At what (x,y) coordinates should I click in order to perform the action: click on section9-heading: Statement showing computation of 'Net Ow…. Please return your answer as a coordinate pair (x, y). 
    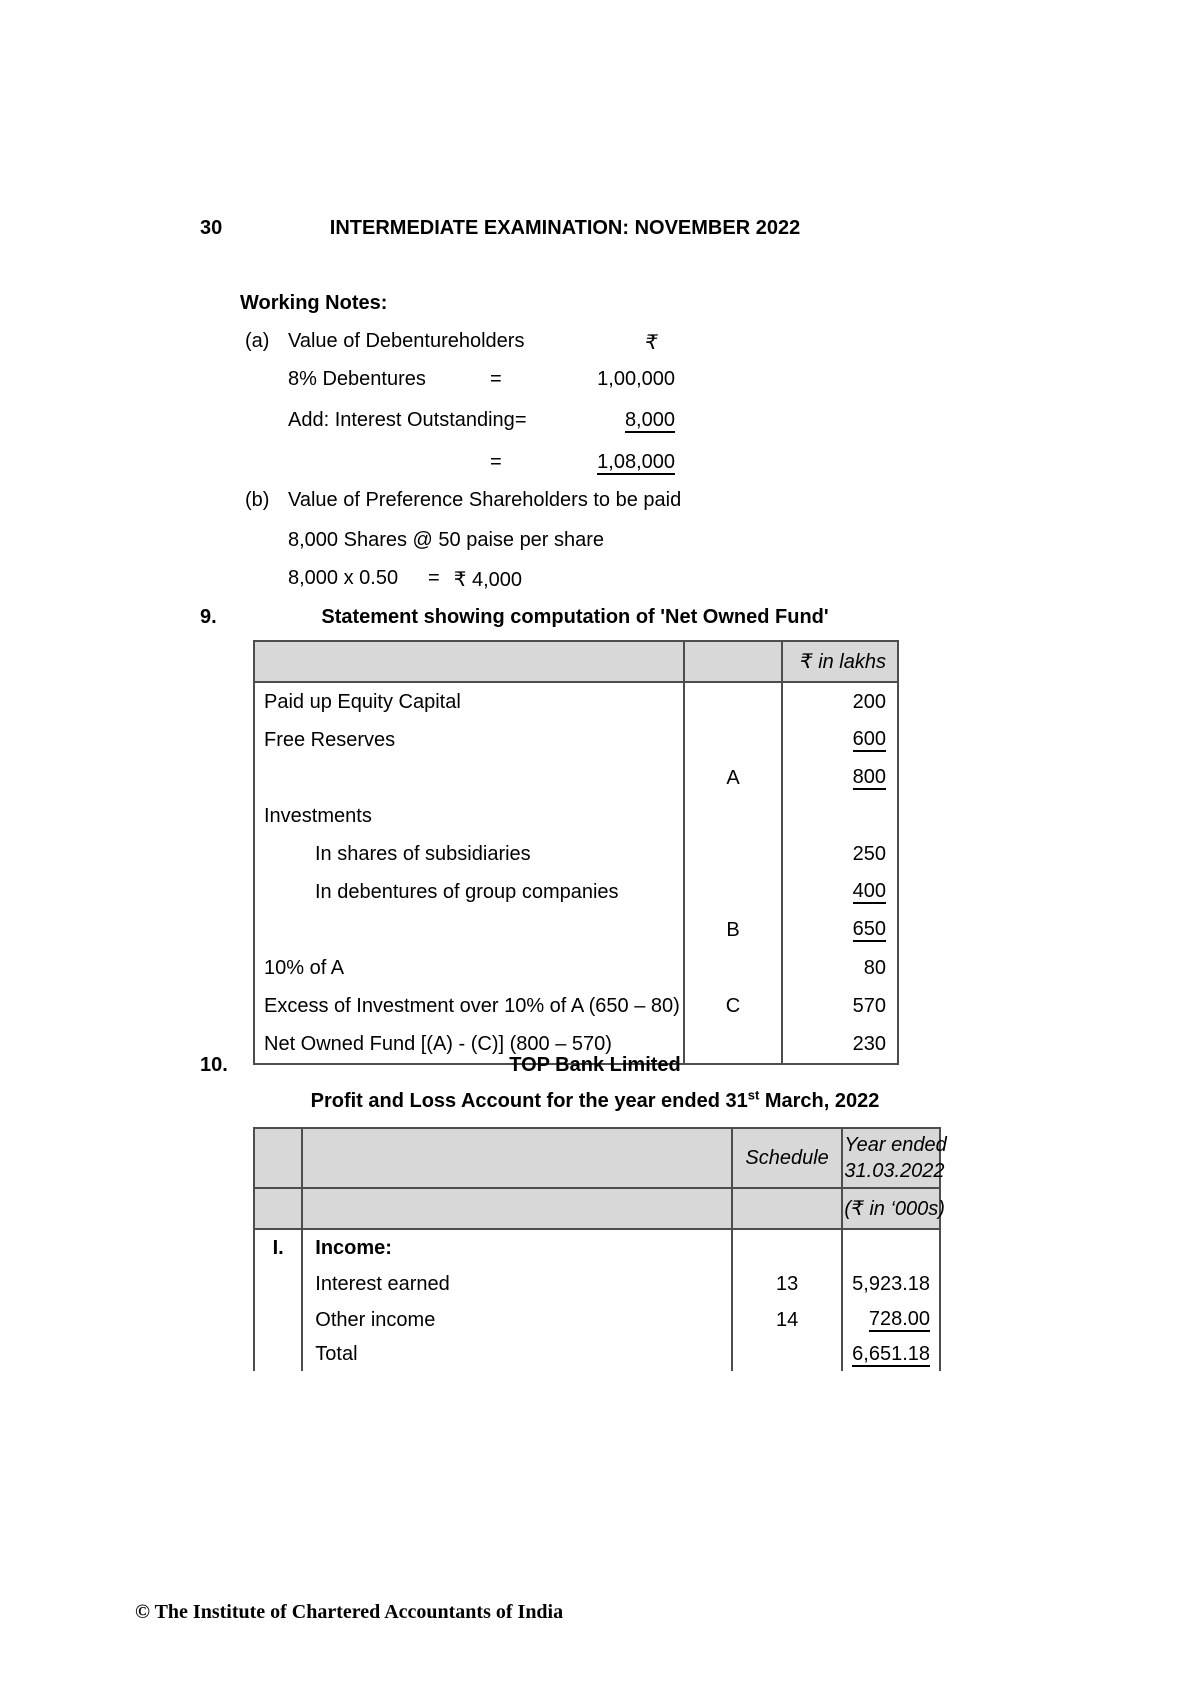
    Looking at the image, I should click on (575, 617).